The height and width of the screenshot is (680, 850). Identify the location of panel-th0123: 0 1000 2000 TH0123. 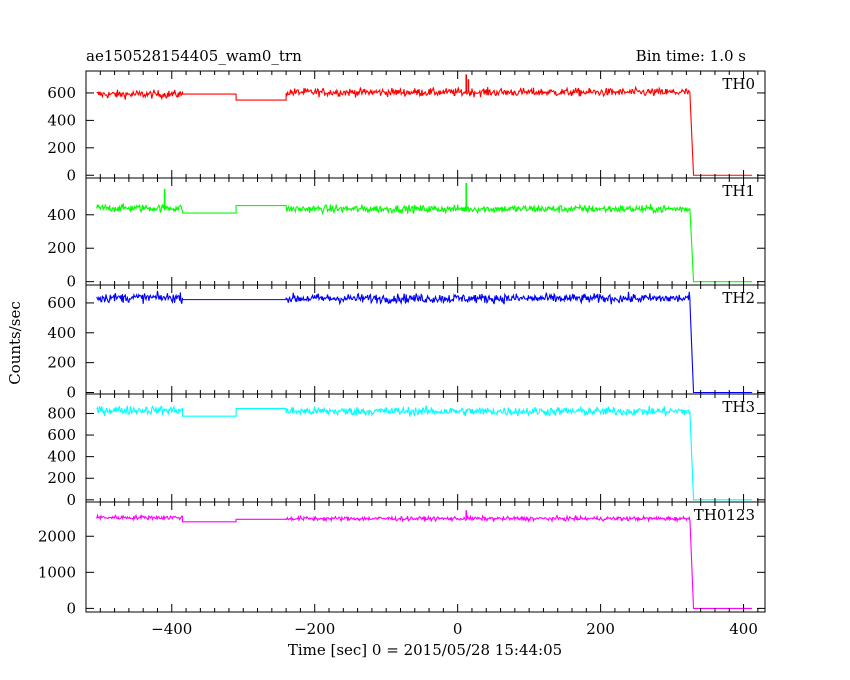
(402, 559).